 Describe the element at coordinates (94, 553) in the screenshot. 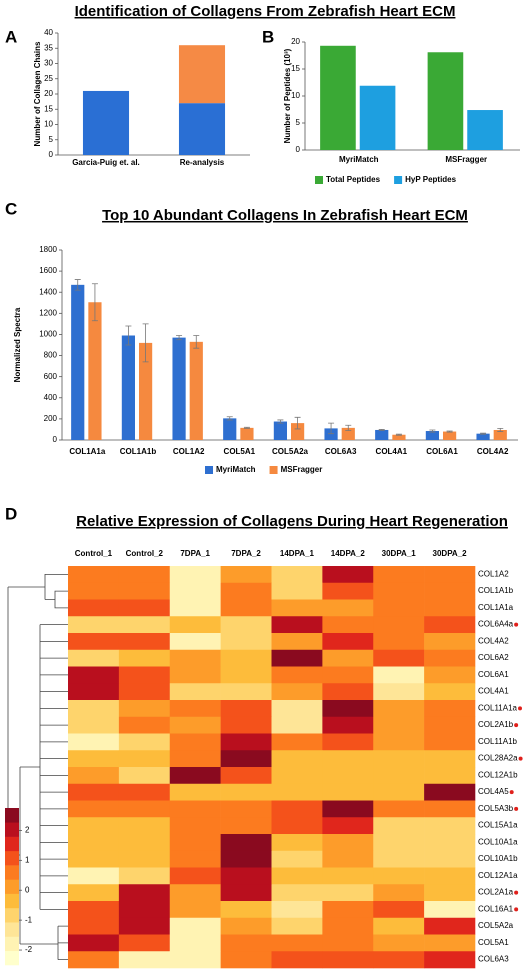

I see `column-label: Control_1` at that location.